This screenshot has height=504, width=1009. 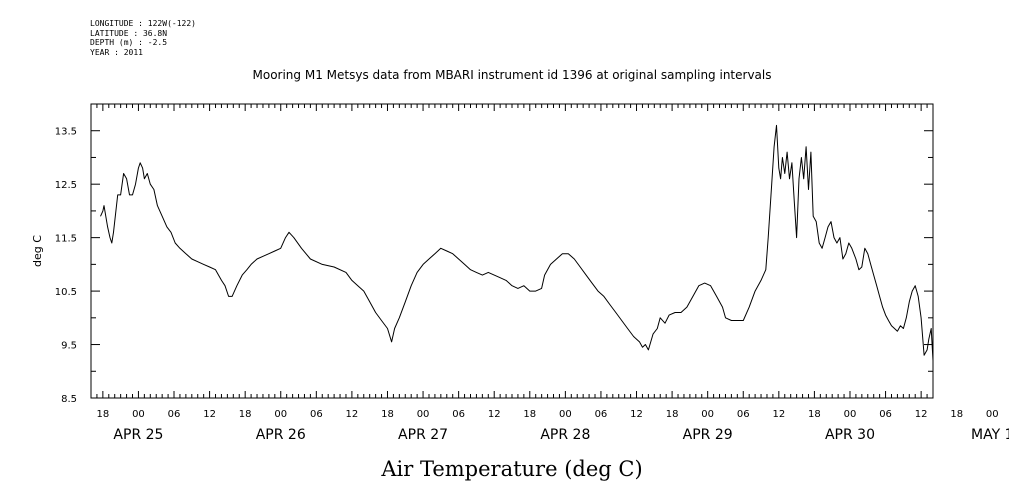 I want to click on latitude-label: LATITUDE : 36.8N, so click(x=129, y=33).